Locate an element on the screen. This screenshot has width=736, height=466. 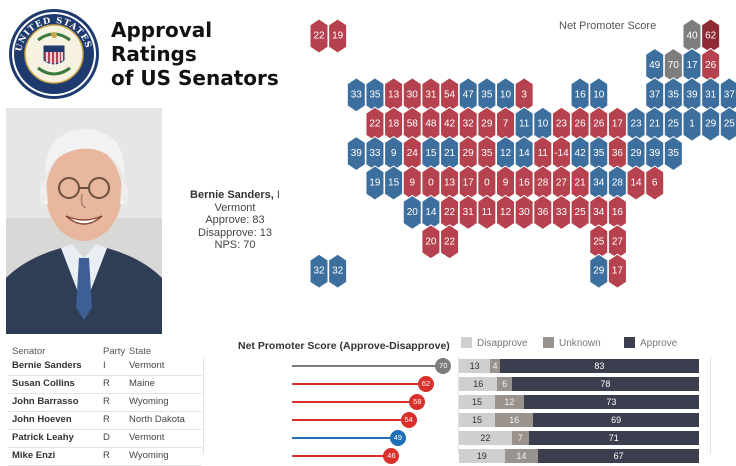
table-row: Mike Enzi R Wyoming 46 19 14 67 is located at coordinates (368, 456).